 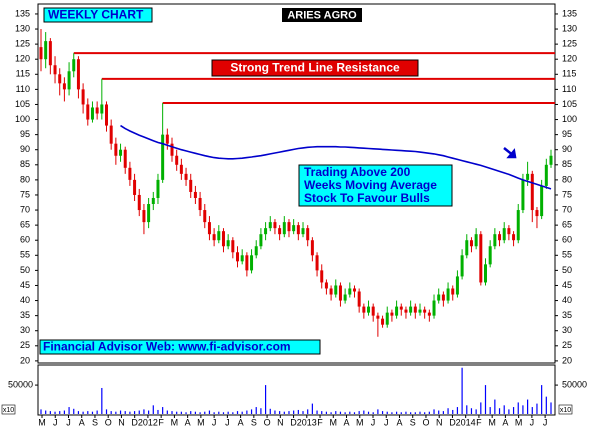 I want to click on scale-box, so click(x=565, y=409).